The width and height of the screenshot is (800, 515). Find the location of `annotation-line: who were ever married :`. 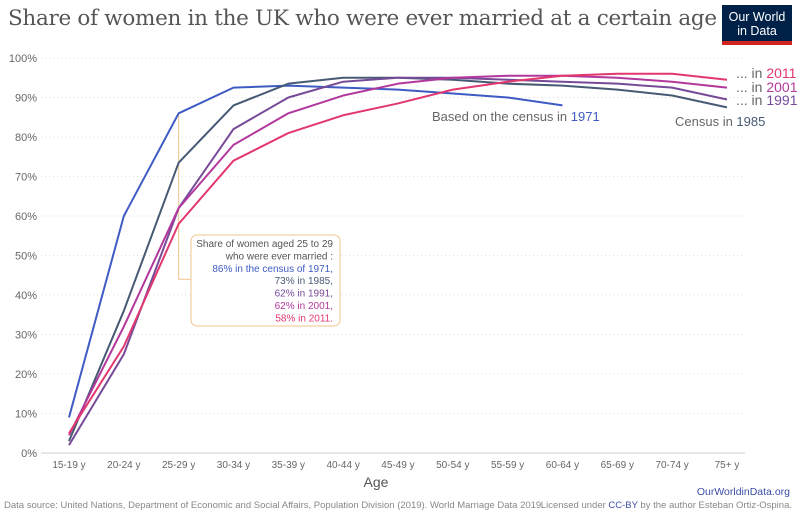

annotation-line: who were ever married : is located at coordinates (279, 256).